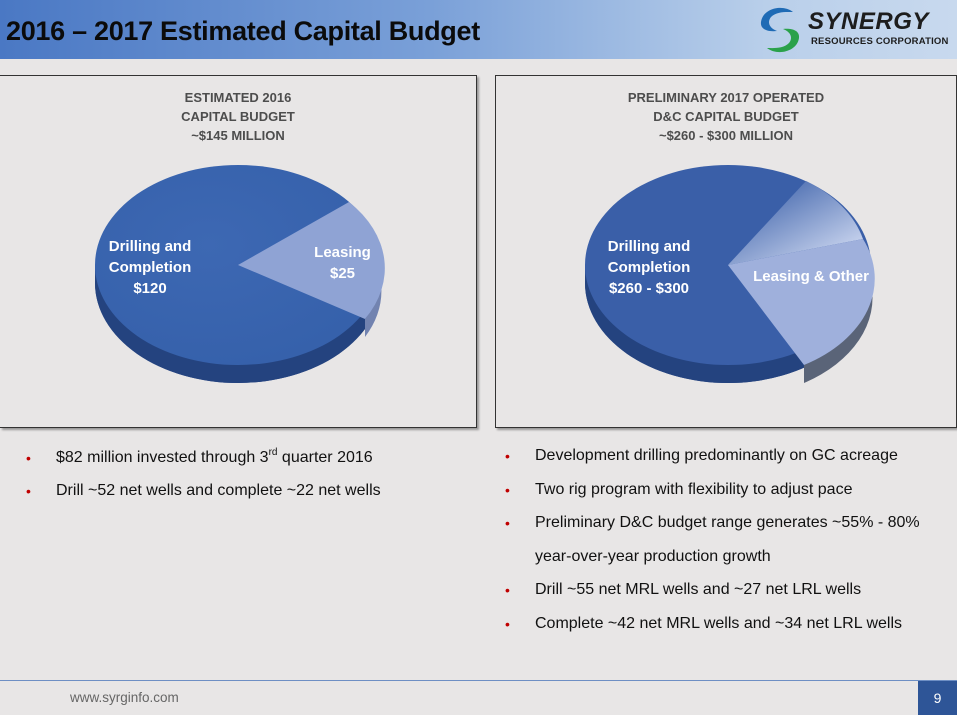 The height and width of the screenshot is (715, 957). I want to click on pie-chart-2016, so click(240, 274).